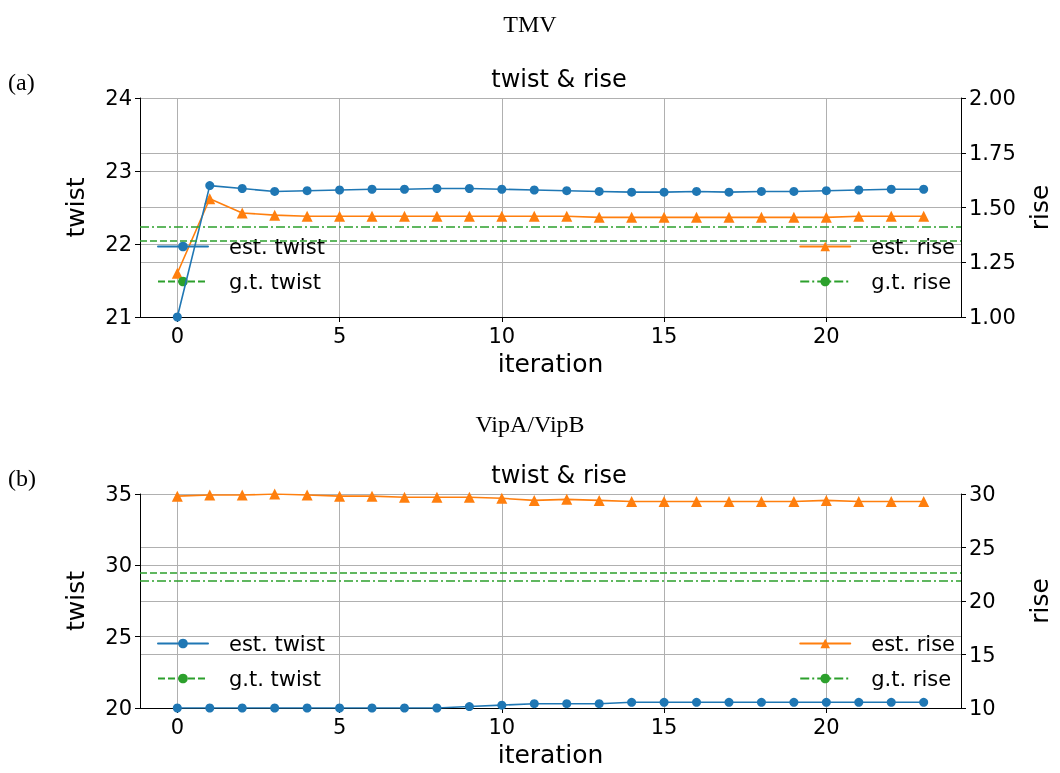 The height and width of the screenshot is (773, 1060). I want to click on text: TMV, so click(530, 24).